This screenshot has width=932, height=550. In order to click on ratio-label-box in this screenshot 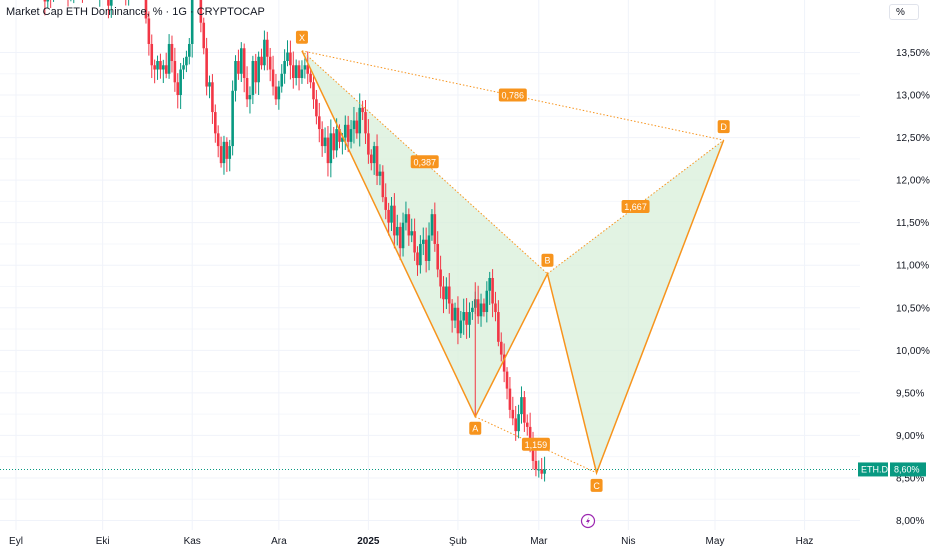, I will do `click(424, 162)`.